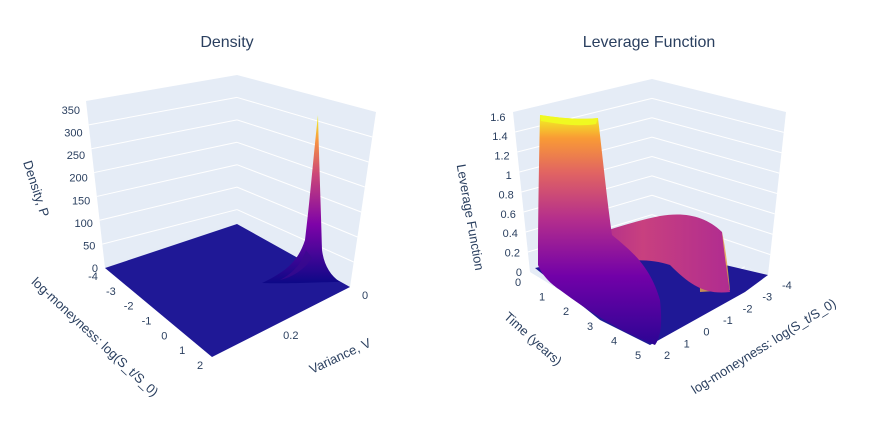 This screenshot has height=440, width=874. Describe the element at coordinates (508, 215) in the screenshot. I see `leverage-z-tick: 0.6` at that location.